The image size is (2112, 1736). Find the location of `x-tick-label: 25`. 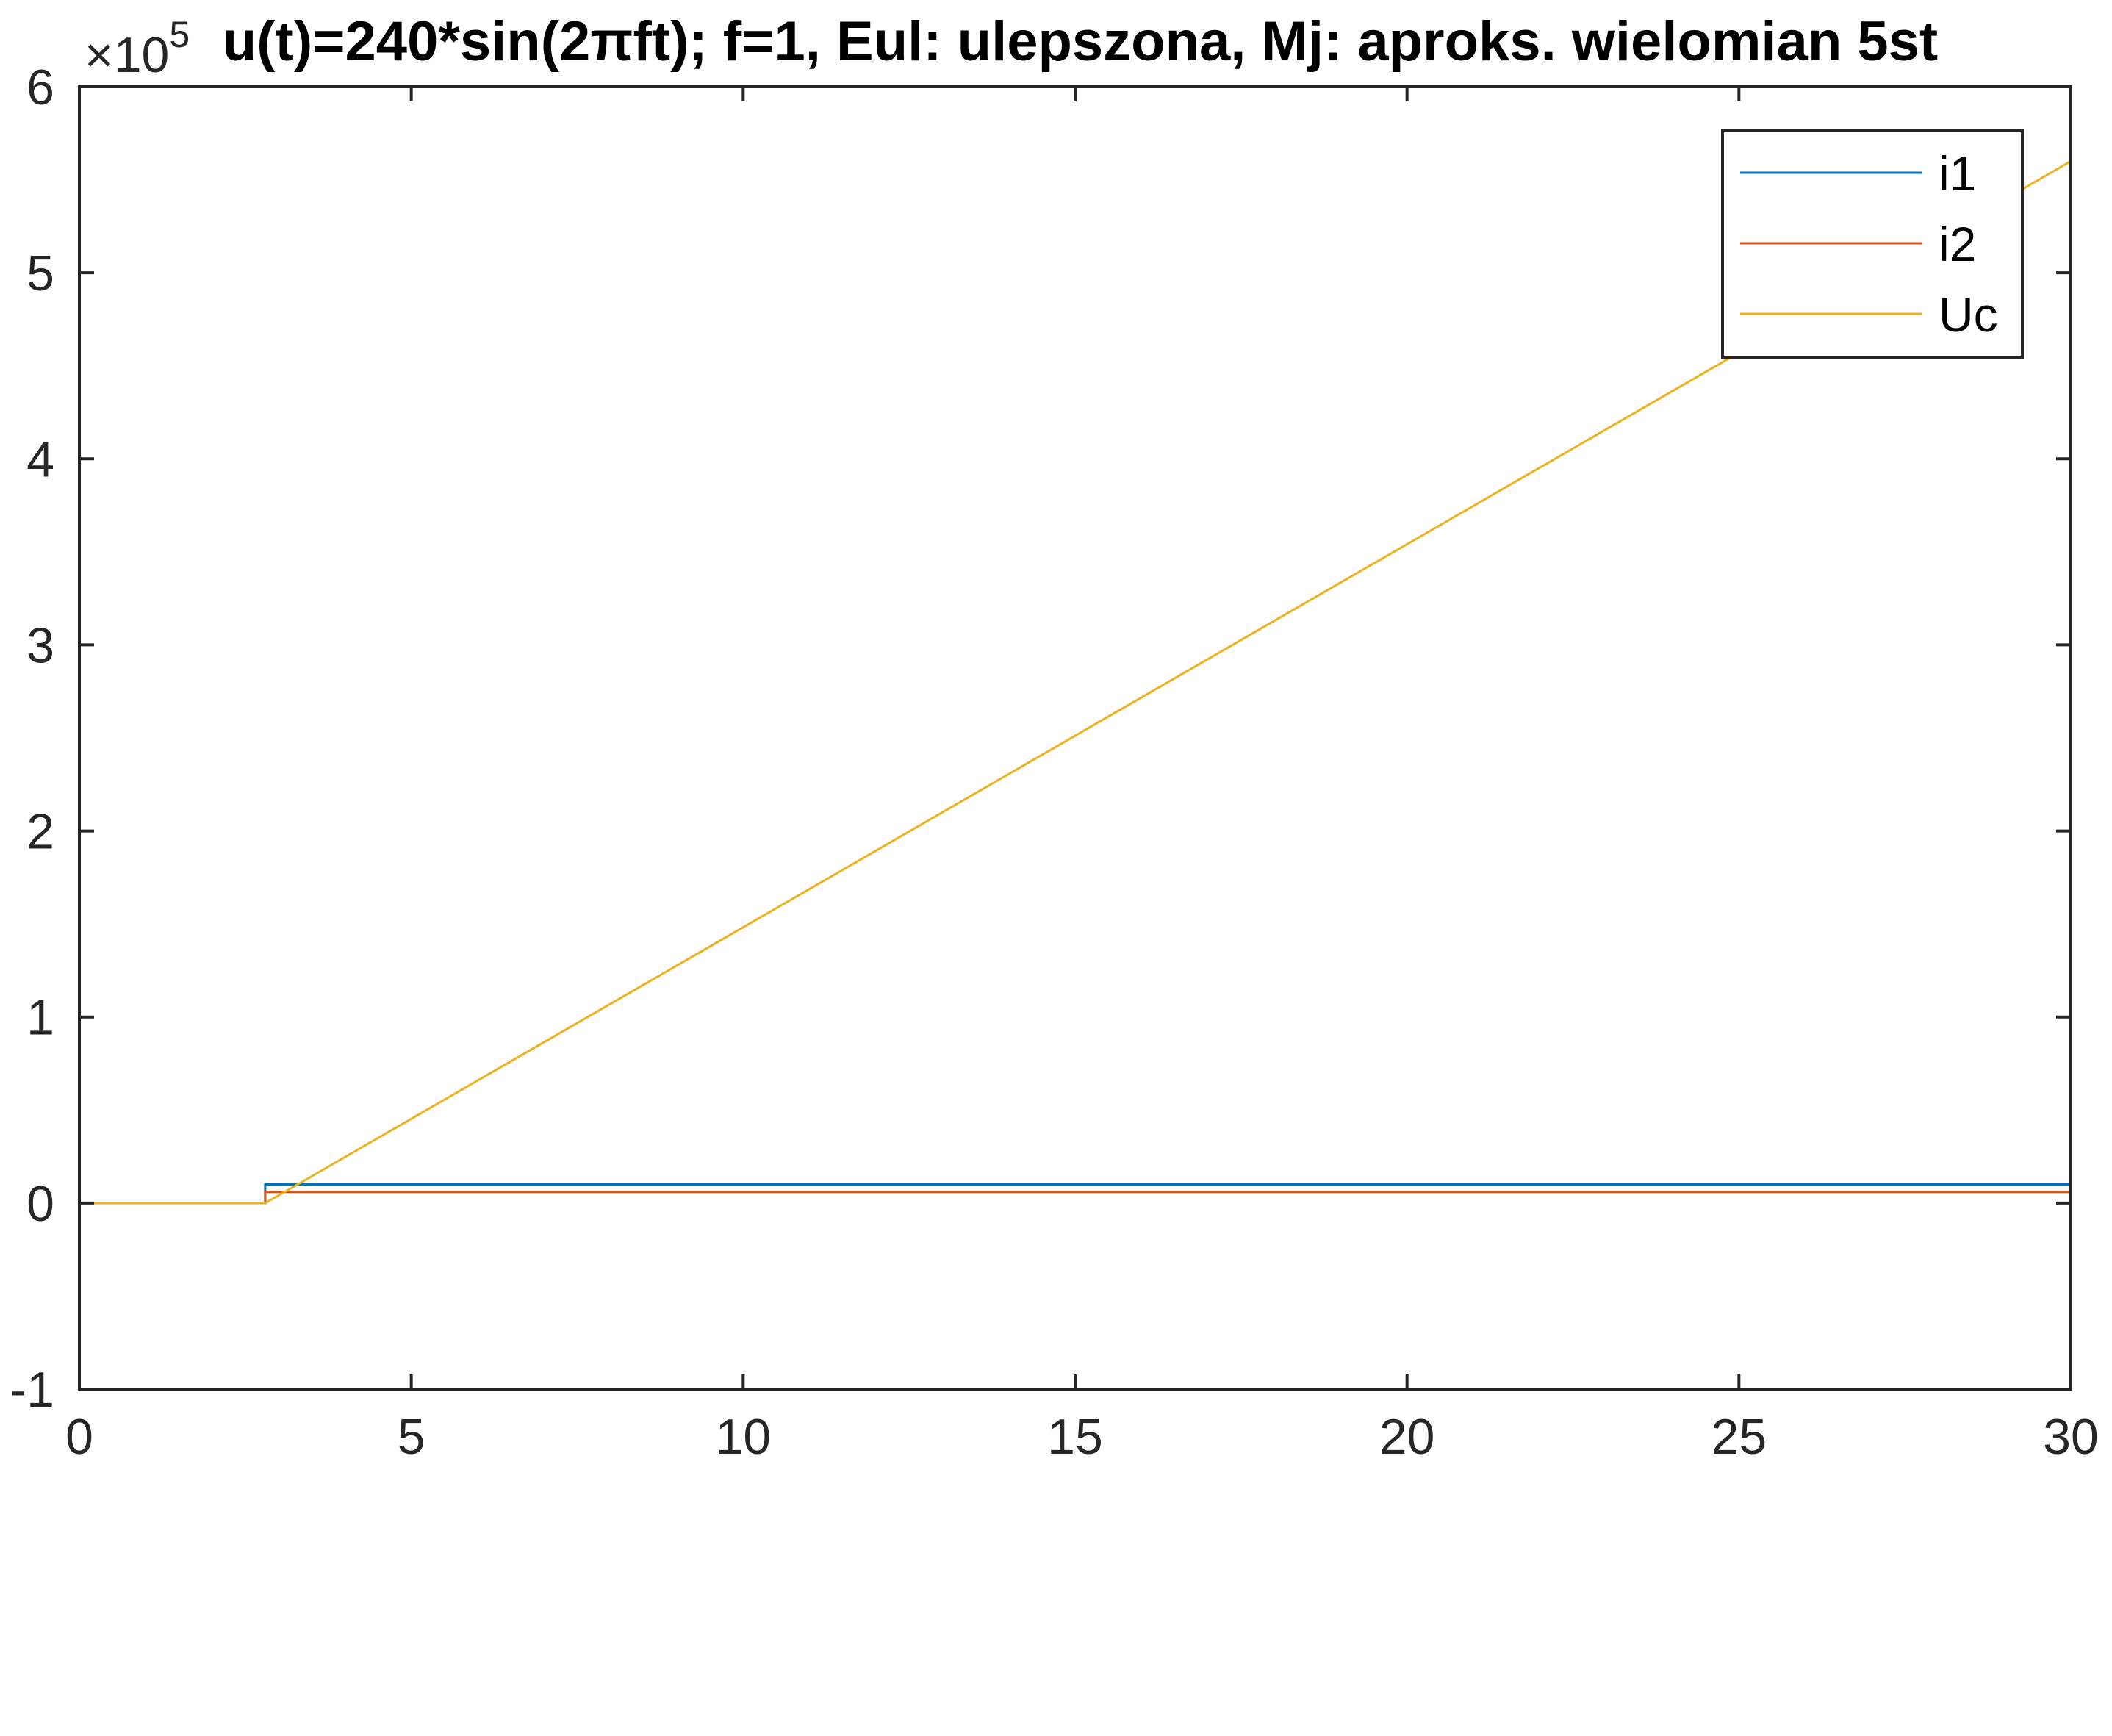

x-tick-label: 25 is located at coordinates (1739, 1437).